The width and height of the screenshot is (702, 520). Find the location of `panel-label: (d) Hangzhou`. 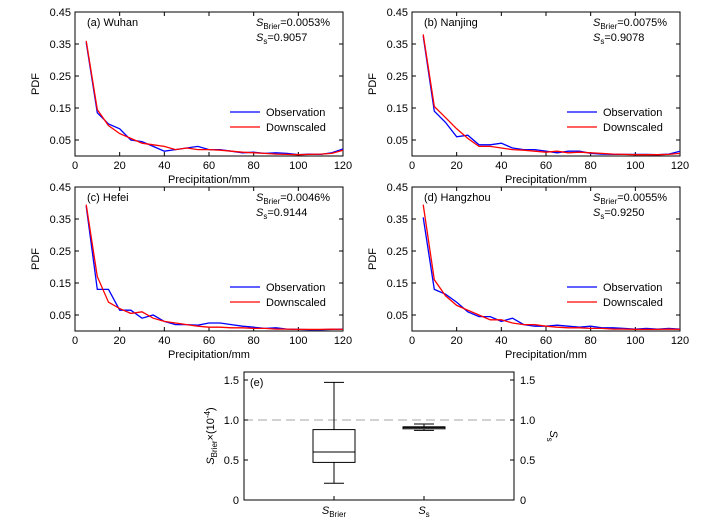

panel-label: (d) Hangzhou is located at coordinates (457, 198).